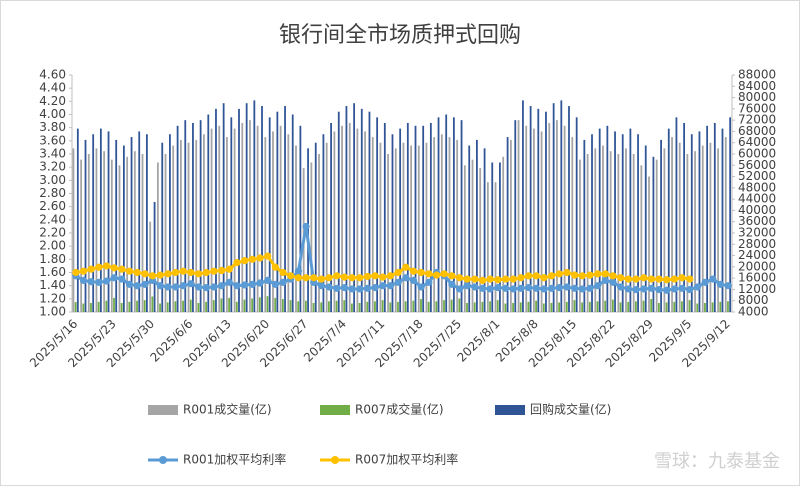  Describe the element at coordinates (52, 180) in the screenshot. I see `y-tick-label: 3.00` at that location.